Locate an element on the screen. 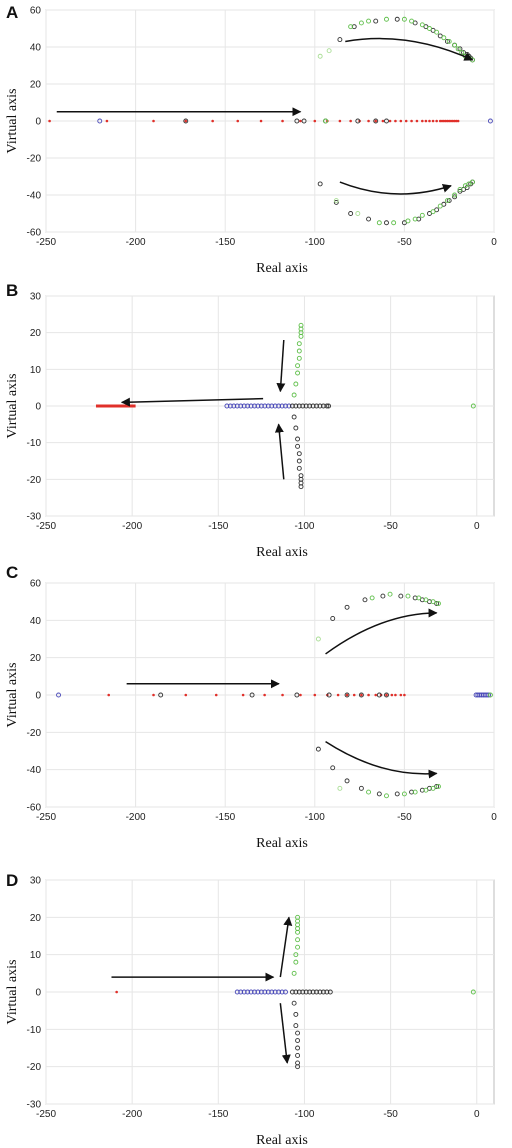 The height and width of the screenshot is (1148, 512). y-tick-label: -30 is located at coordinates (34, 1105).